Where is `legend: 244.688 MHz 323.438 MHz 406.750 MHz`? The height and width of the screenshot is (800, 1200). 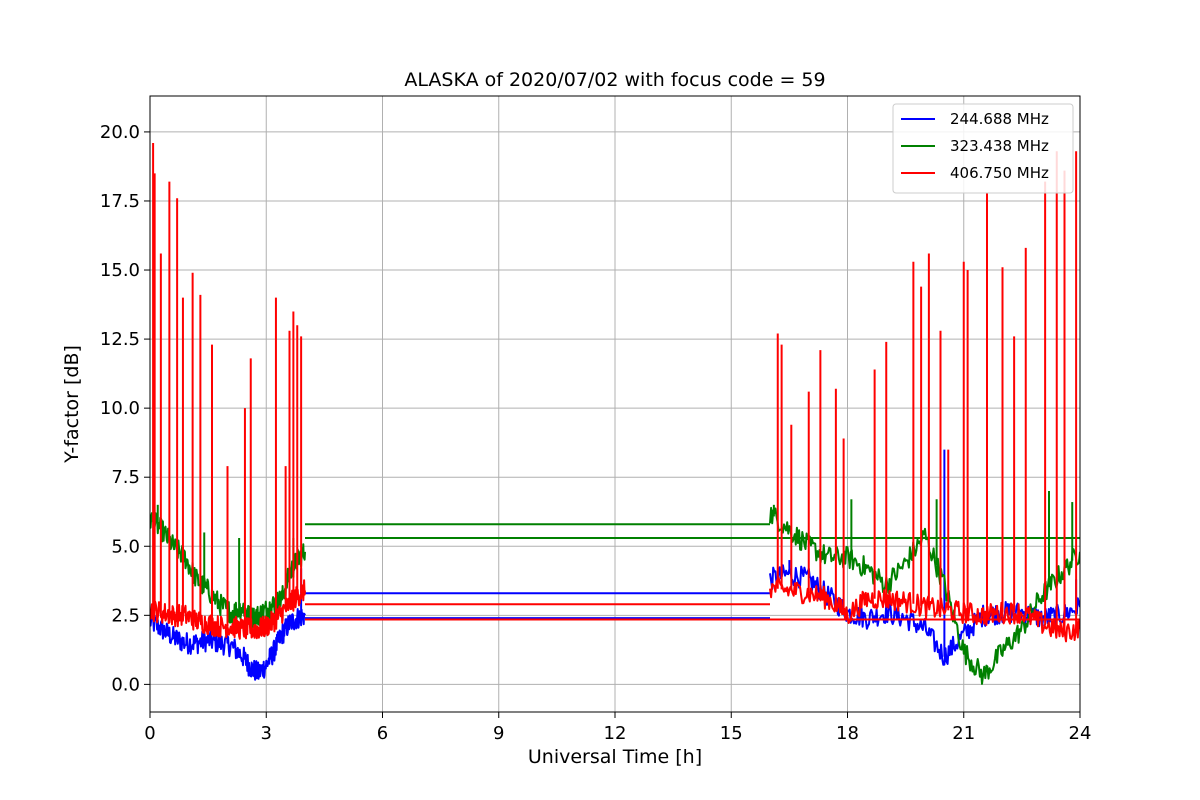 legend: 244.688 MHz 323.438 MHz 406.750 MHz is located at coordinates (983, 148).